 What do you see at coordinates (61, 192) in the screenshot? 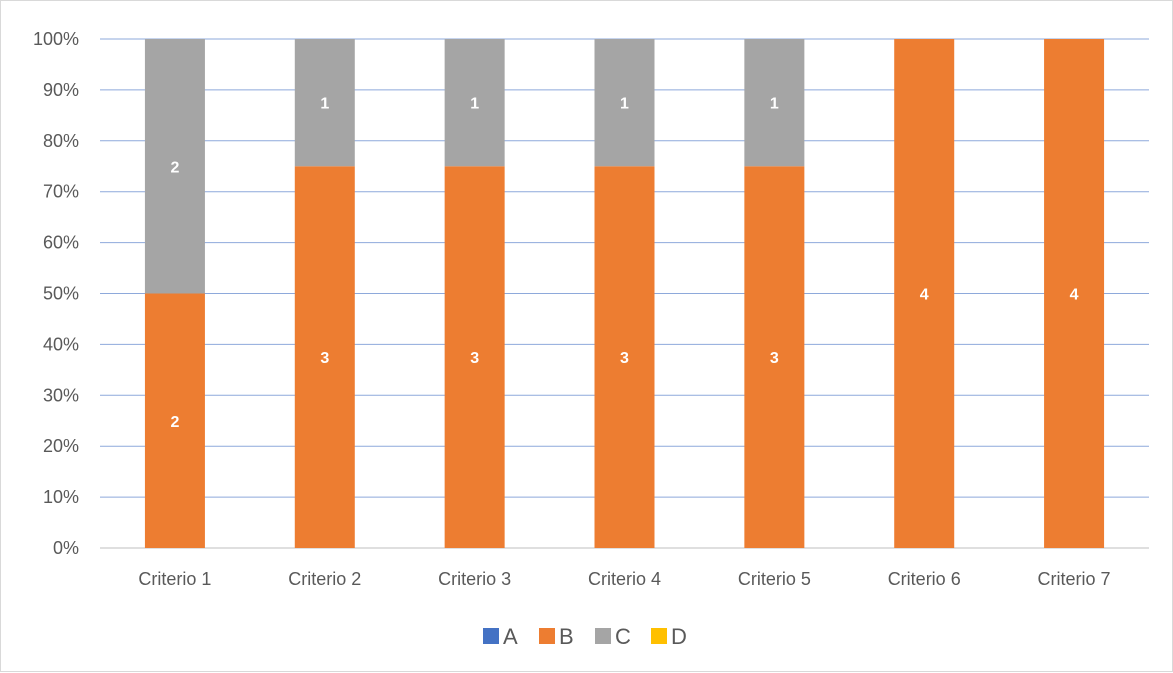
I see `y-tick-label: 70%` at bounding box center [61, 192].